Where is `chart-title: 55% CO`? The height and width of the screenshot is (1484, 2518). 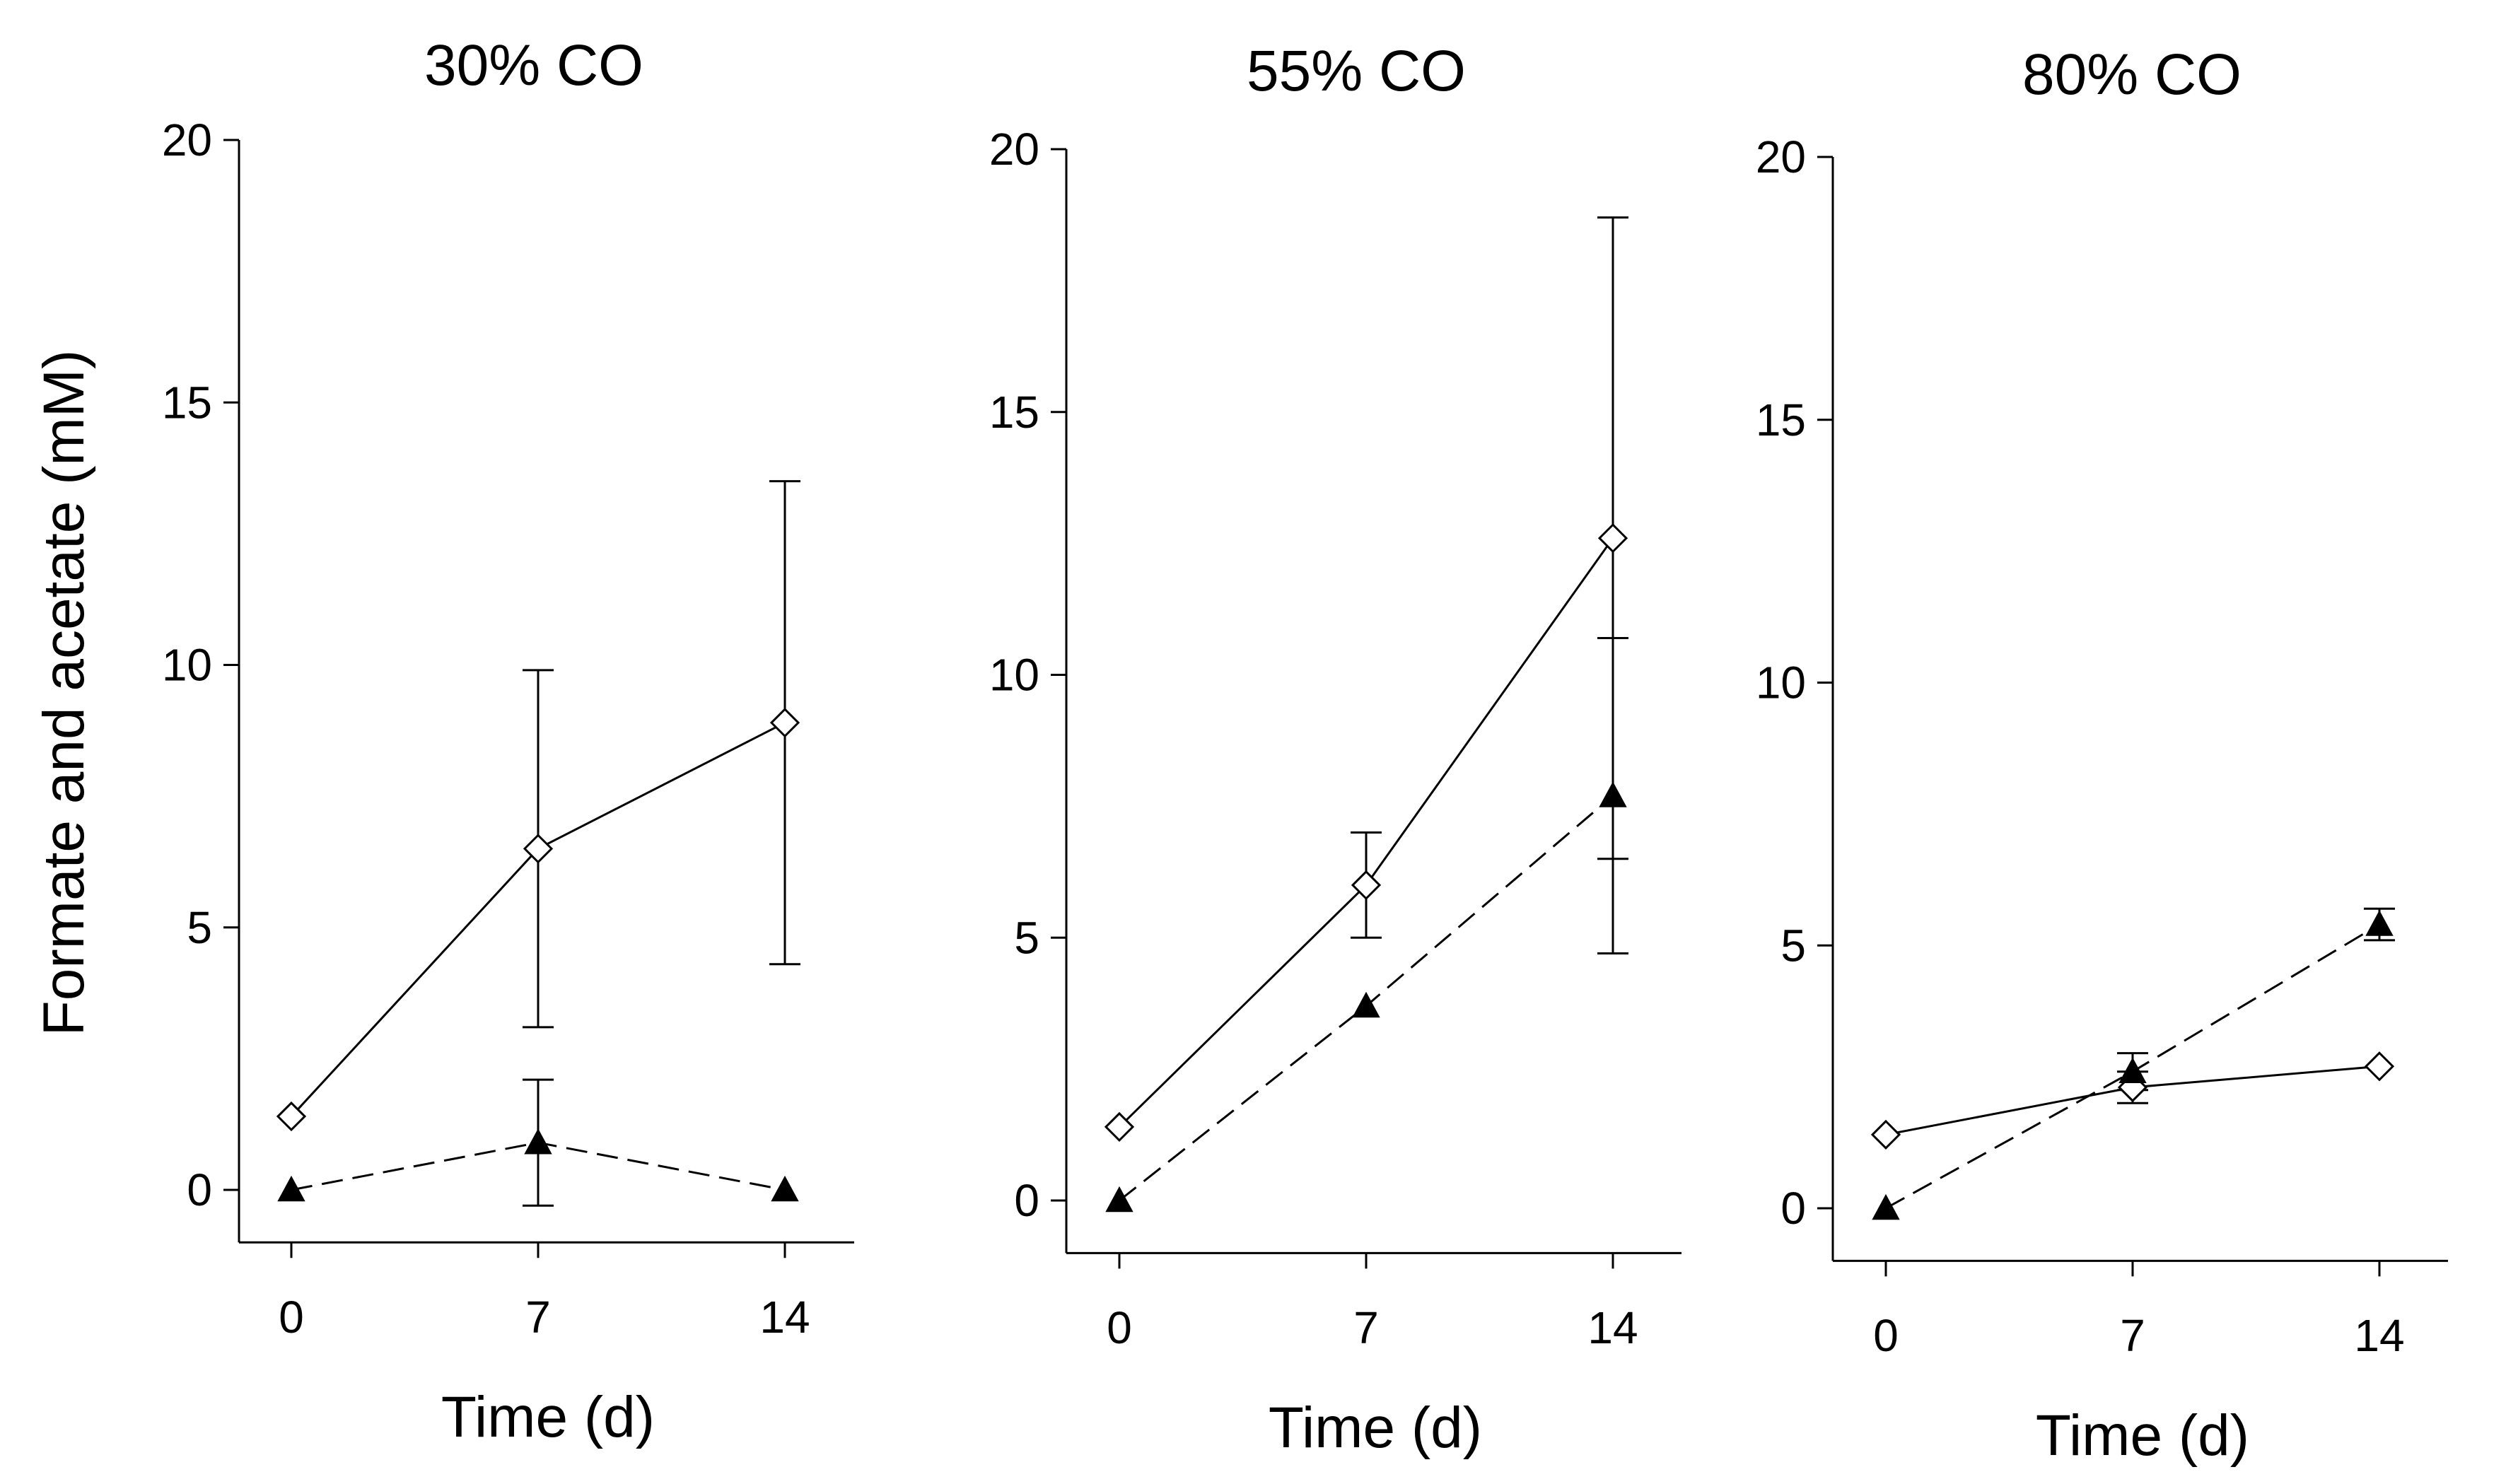 chart-title: 55% CO is located at coordinates (1356, 71).